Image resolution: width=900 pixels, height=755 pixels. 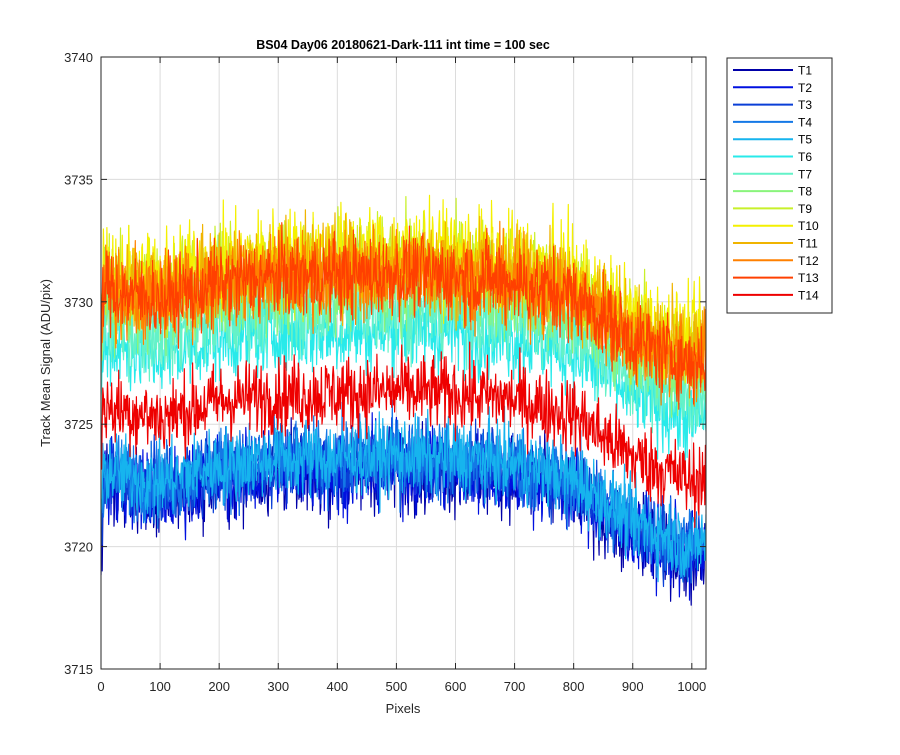 I want to click on x-tick-label: 700, so click(x=515, y=686).